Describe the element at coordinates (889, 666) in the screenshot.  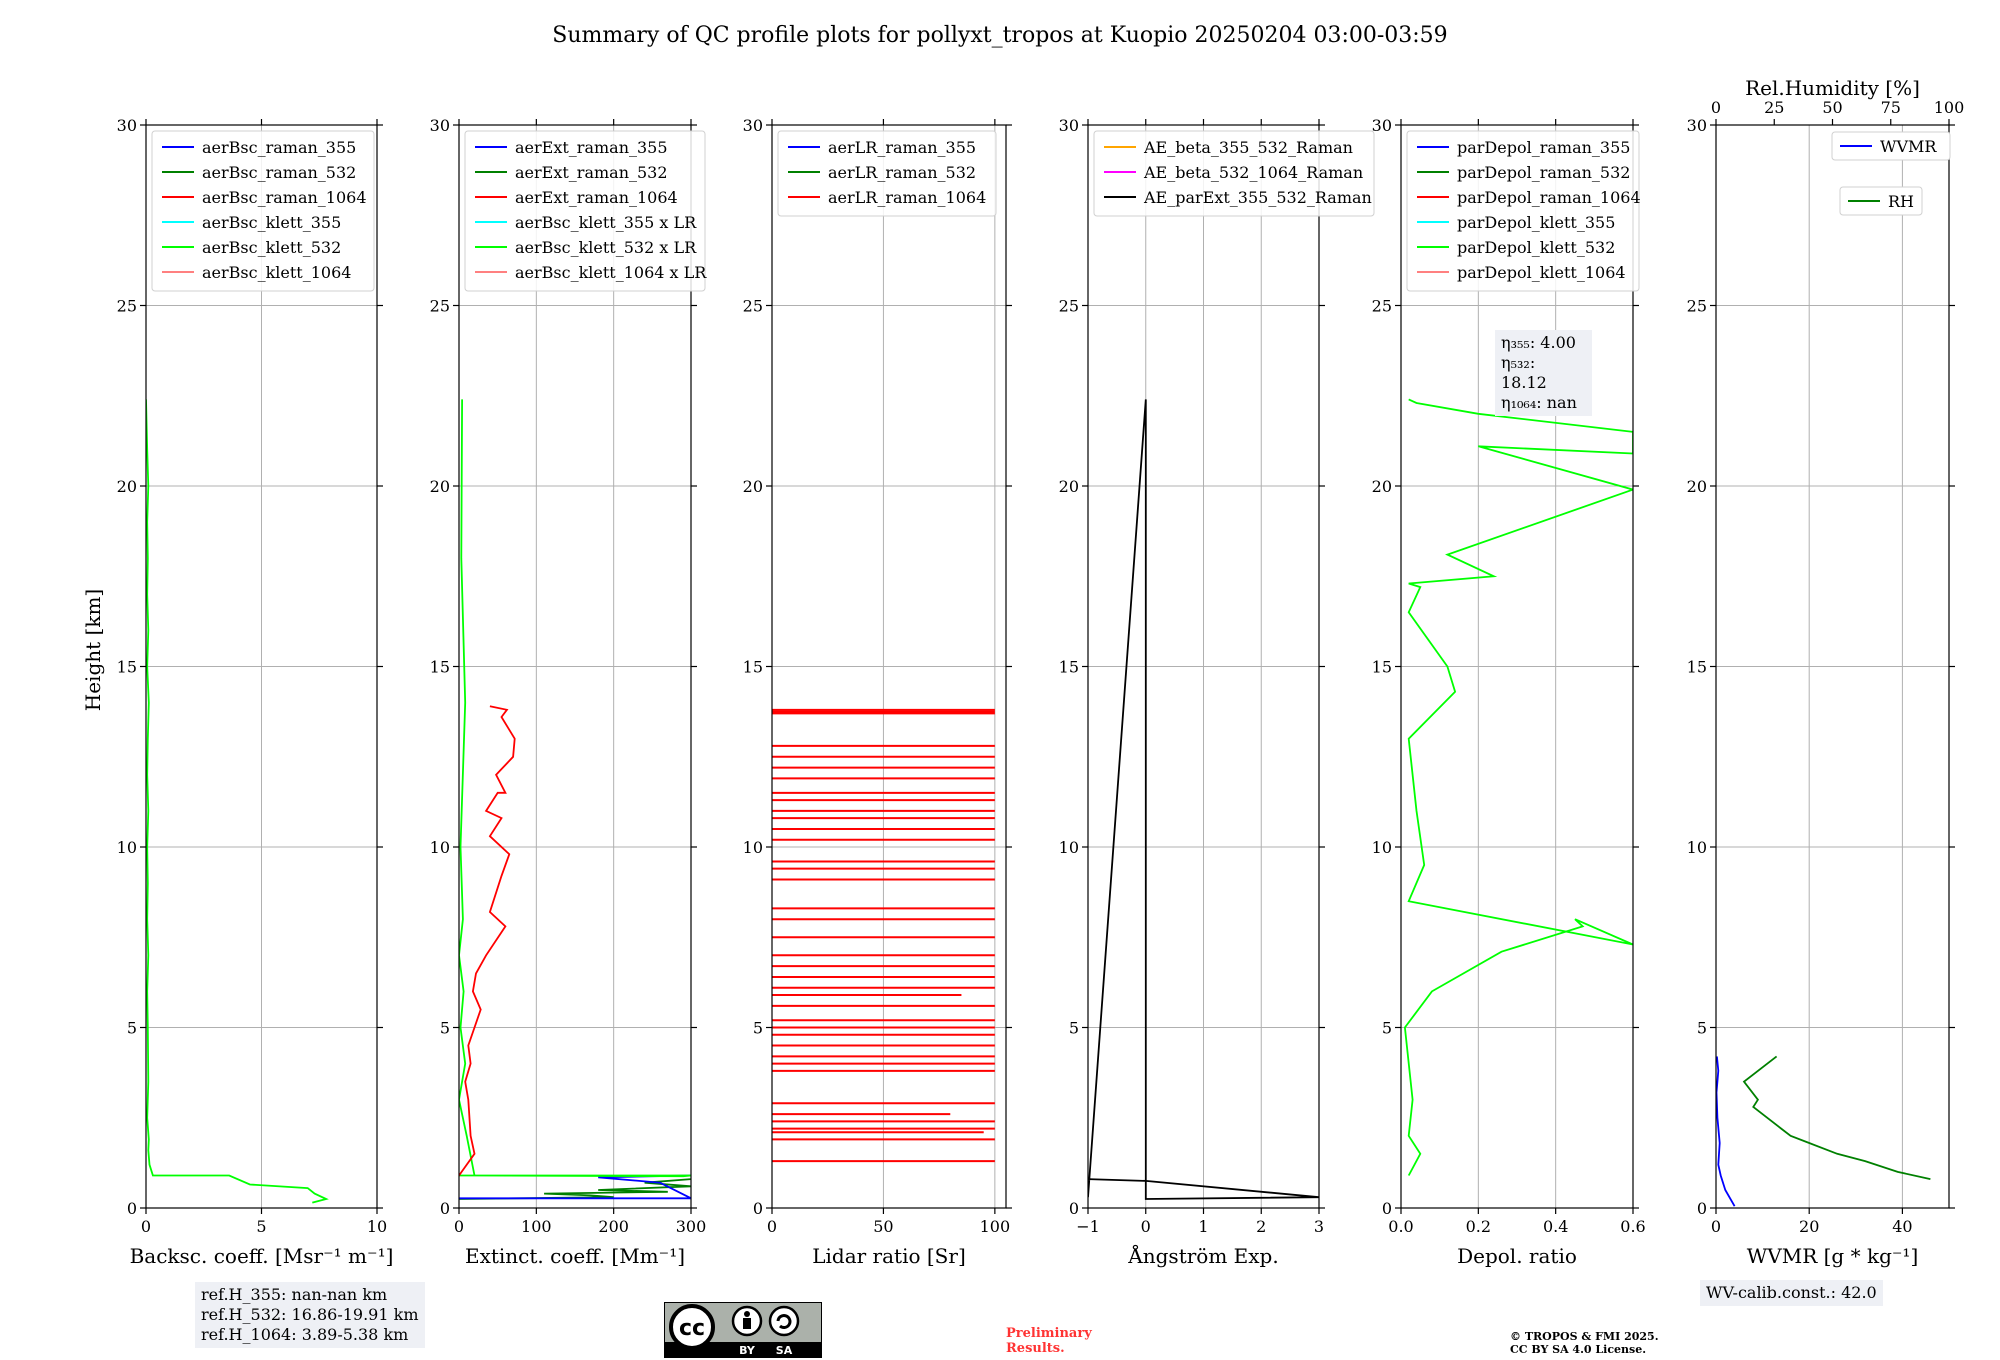
I see `axes-frame-lr` at that location.